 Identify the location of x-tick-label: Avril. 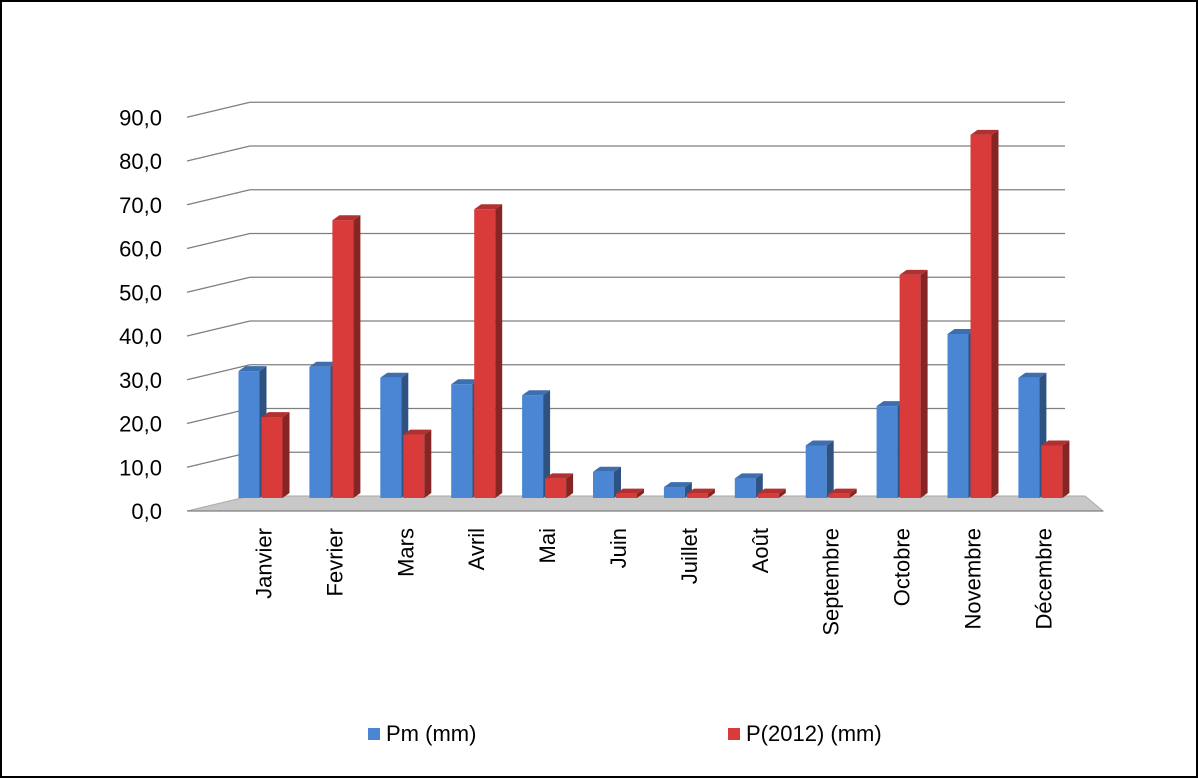
(476, 549).